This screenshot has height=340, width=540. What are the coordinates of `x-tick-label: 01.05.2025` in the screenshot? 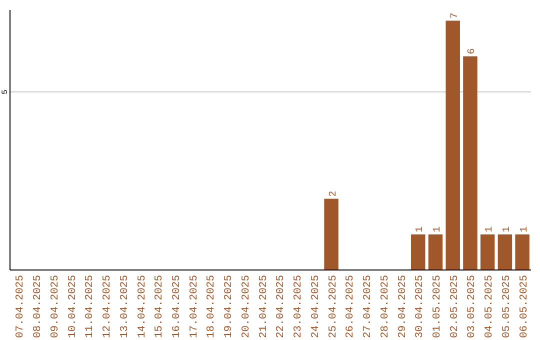 It's located at (437, 306).